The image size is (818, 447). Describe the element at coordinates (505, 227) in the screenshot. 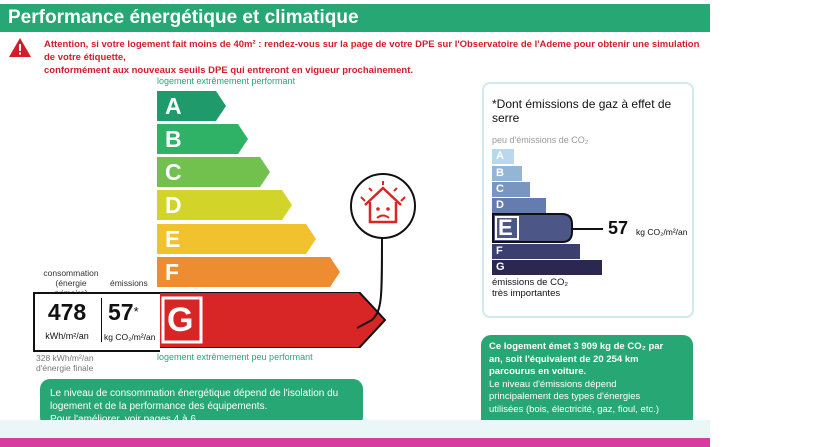

I see `ges-current-letter: E` at that location.